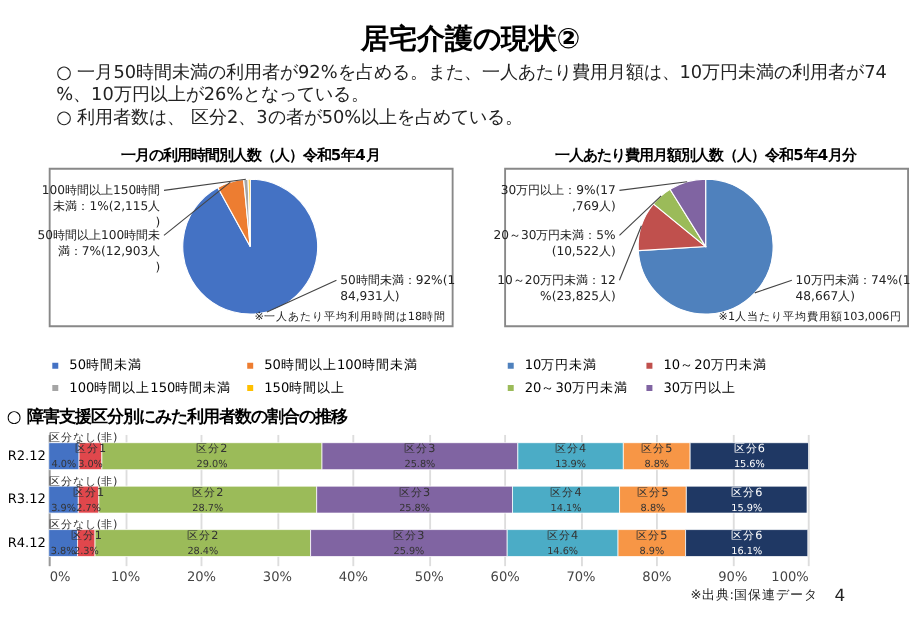 This screenshot has height=640, width=924. What do you see at coordinates (469, 38) in the screenshot?
I see `text: 居宅介護の現状②` at bounding box center [469, 38].